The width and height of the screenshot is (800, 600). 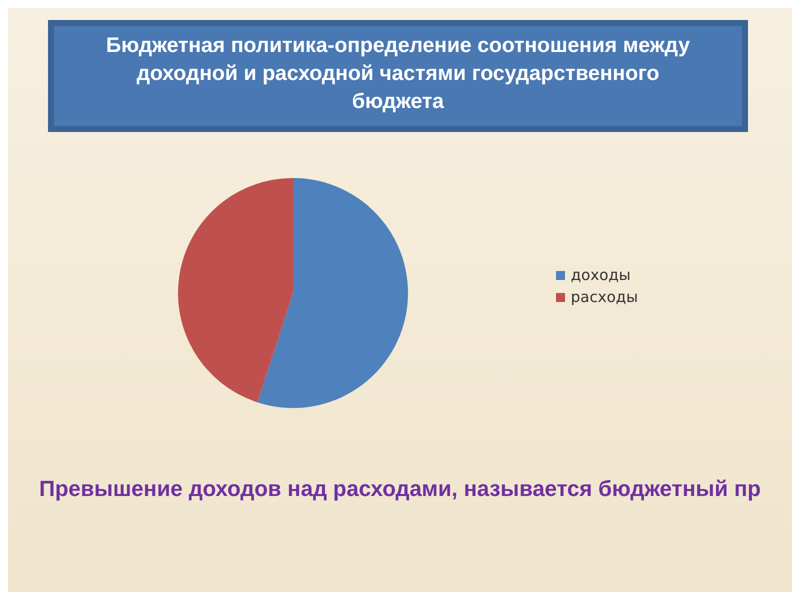 What do you see at coordinates (400, 489) in the screenshot?
I see `text: Превышение доходов над расходами, называется бюджетный пр` at bounding box center [400, 489].